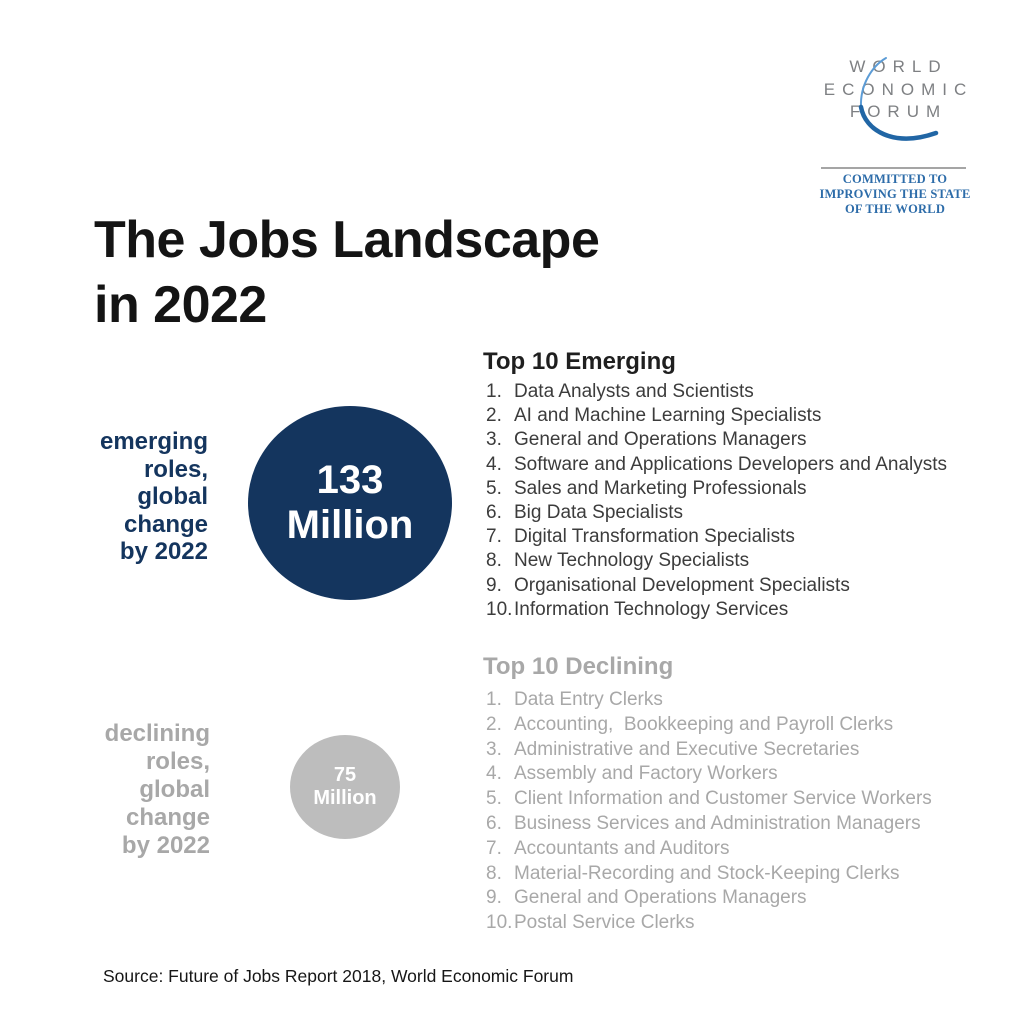 Image resolution: width=1024 pixels, height=1024 pixels. I want to click on item-text: Sales and Marketing Professionals, so click(660, 488).